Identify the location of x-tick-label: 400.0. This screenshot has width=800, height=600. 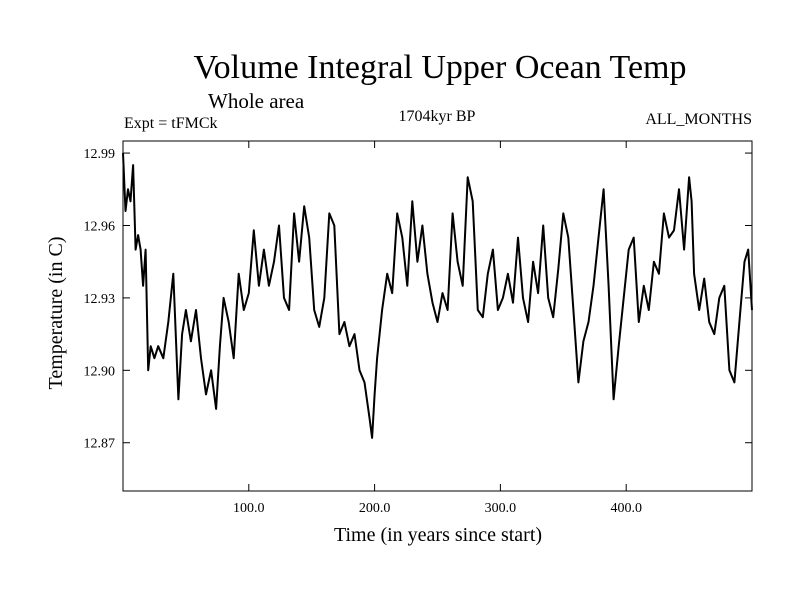
(626, 508).